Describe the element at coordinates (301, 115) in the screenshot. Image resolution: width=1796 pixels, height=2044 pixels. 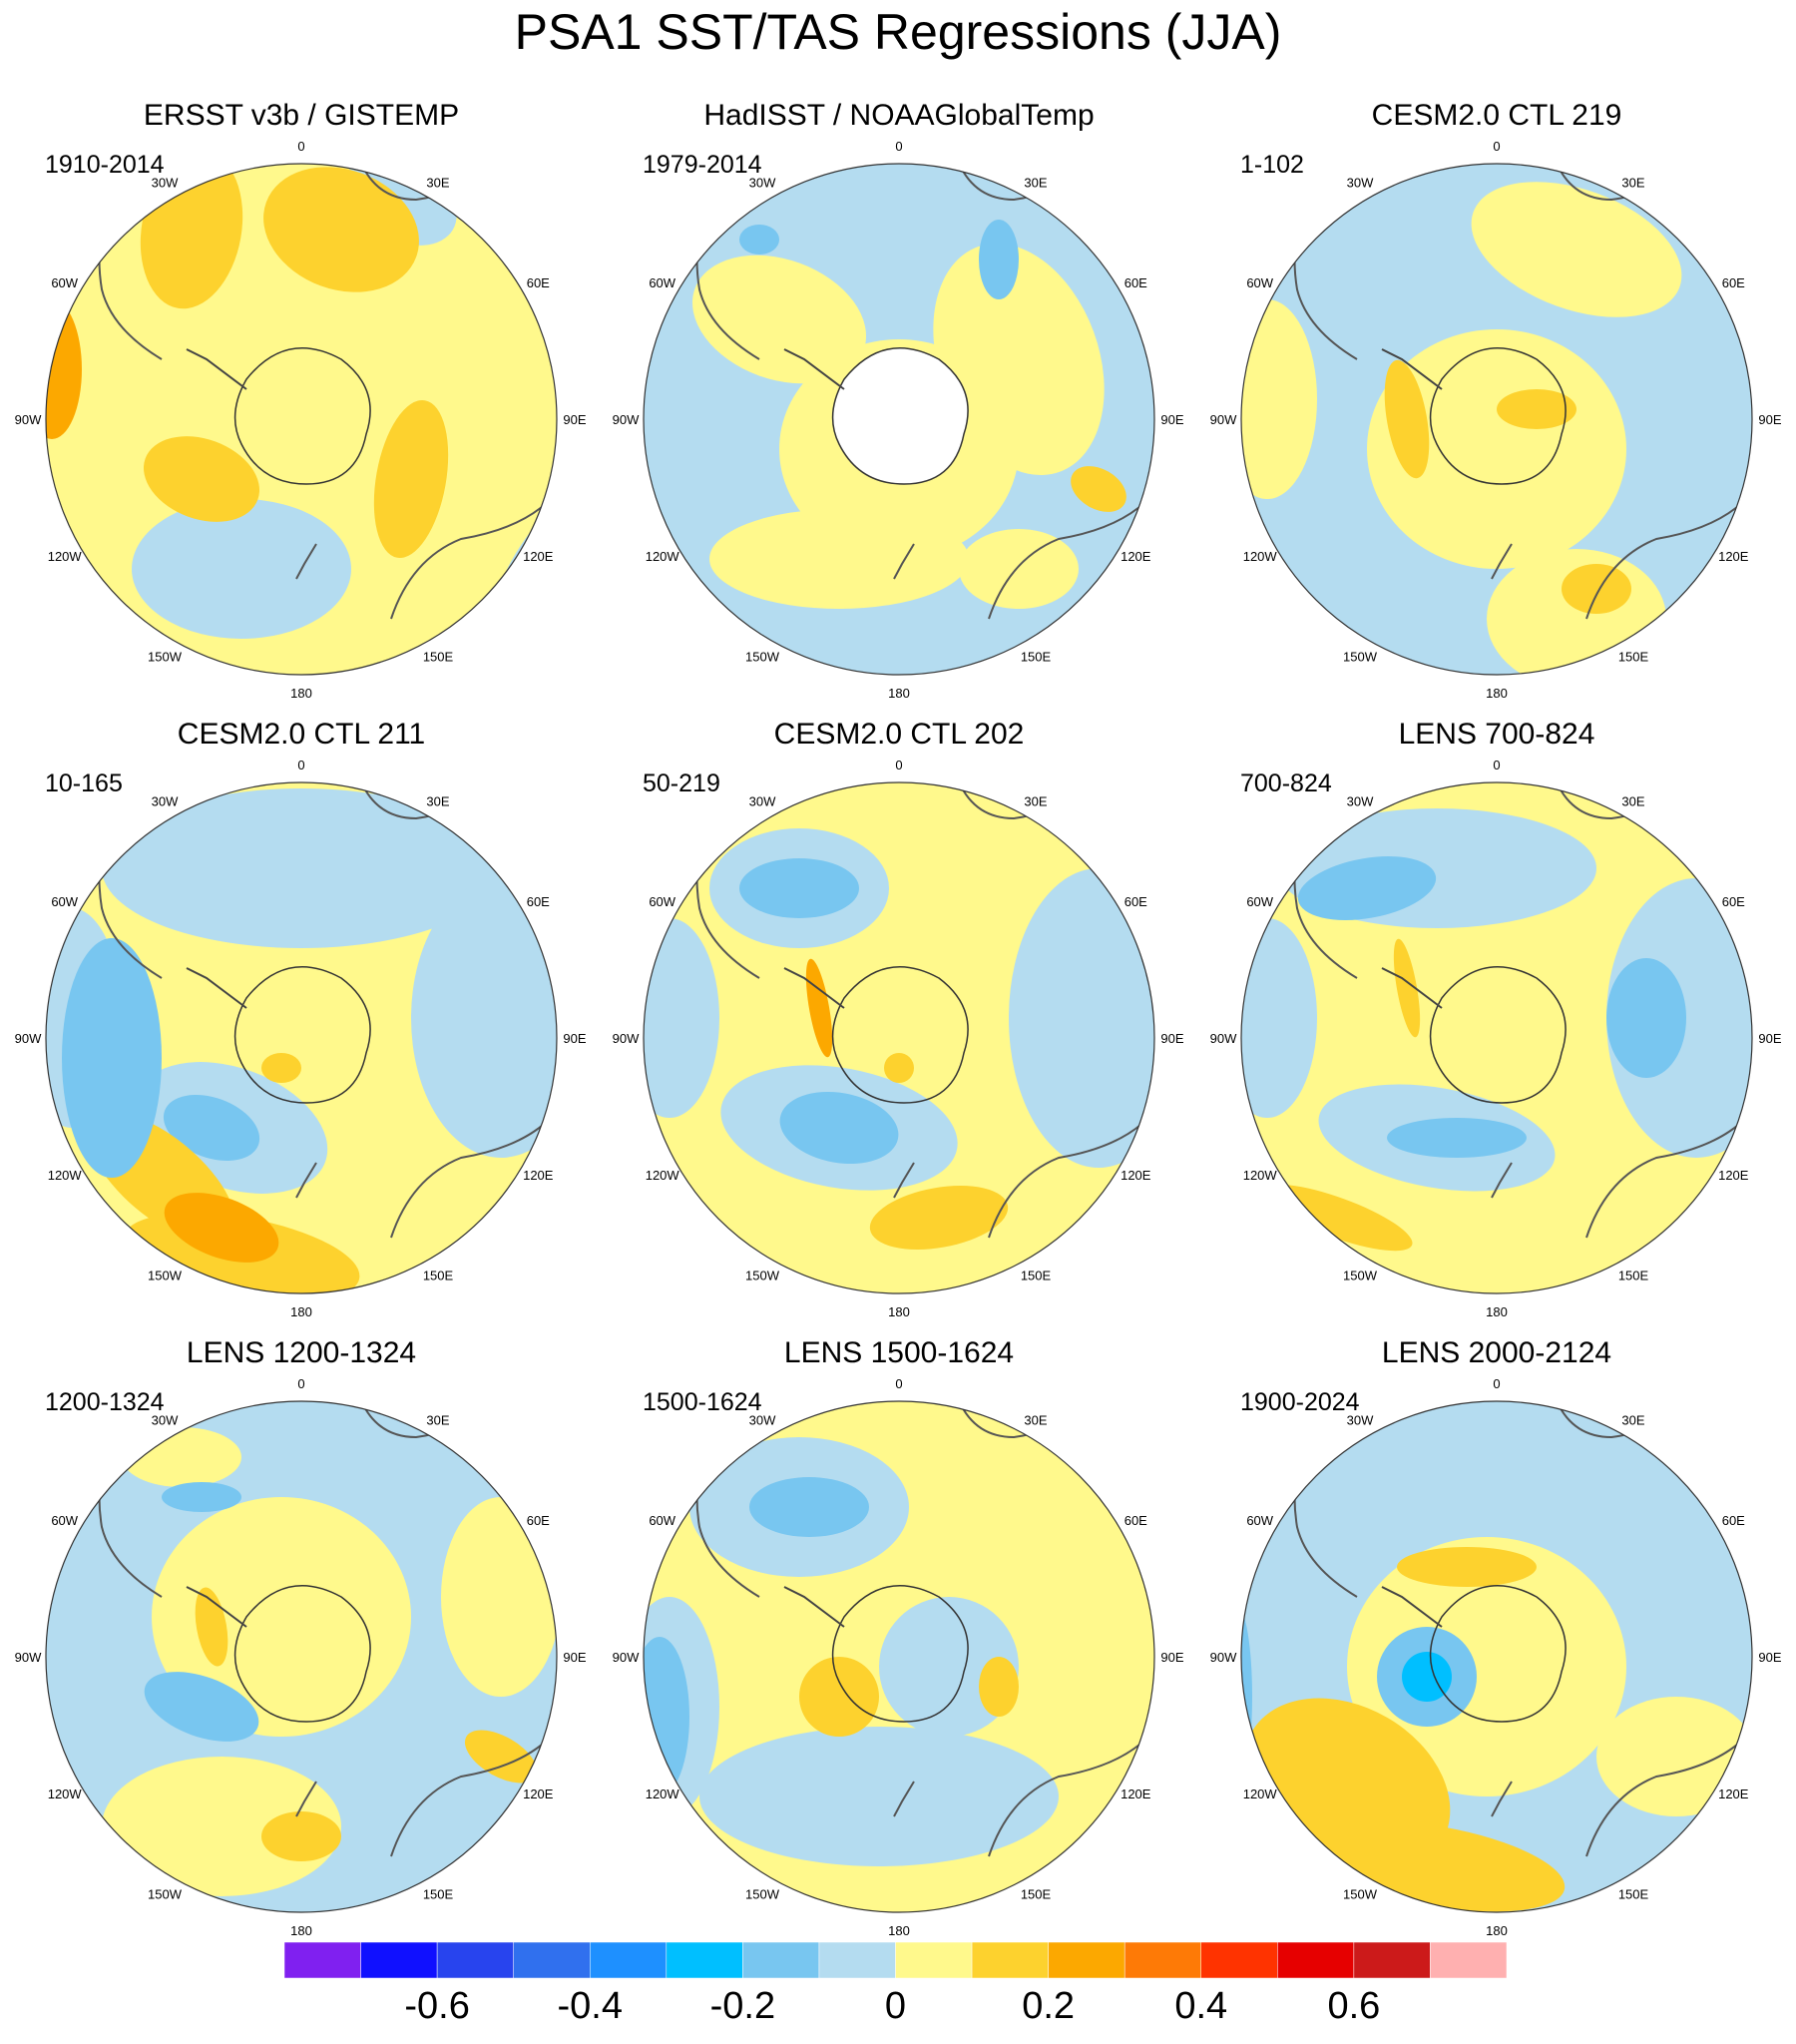
I see `panel-title: ERSST v3b / GISTEMP` at that location.